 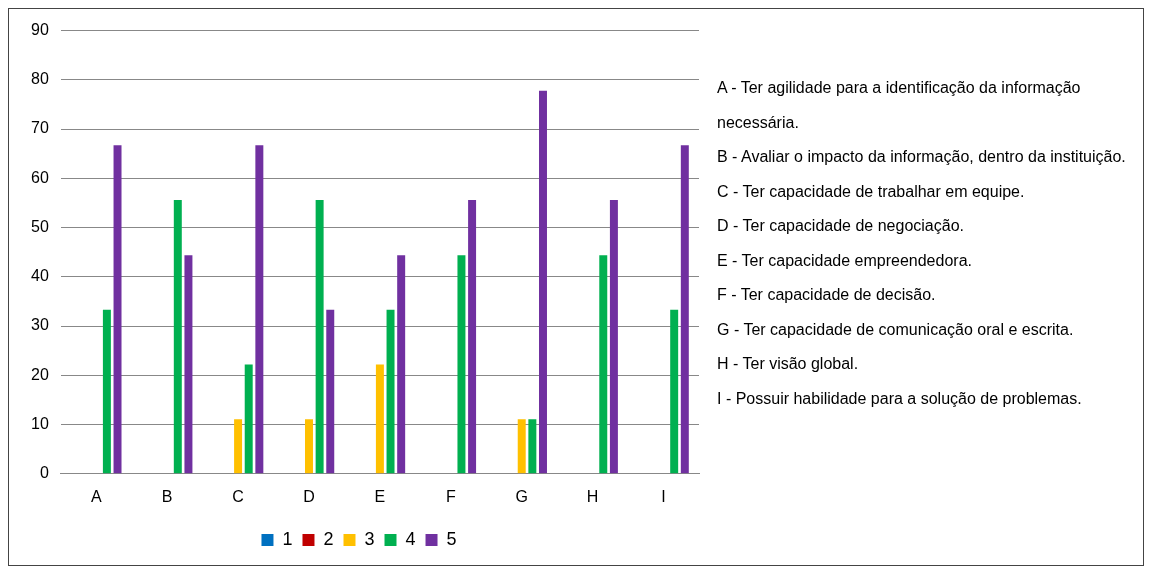 What do you see at coordinates (592, 496) in the screenshot?
I see `x-tick-label: H` at bounding box center [592, 496].